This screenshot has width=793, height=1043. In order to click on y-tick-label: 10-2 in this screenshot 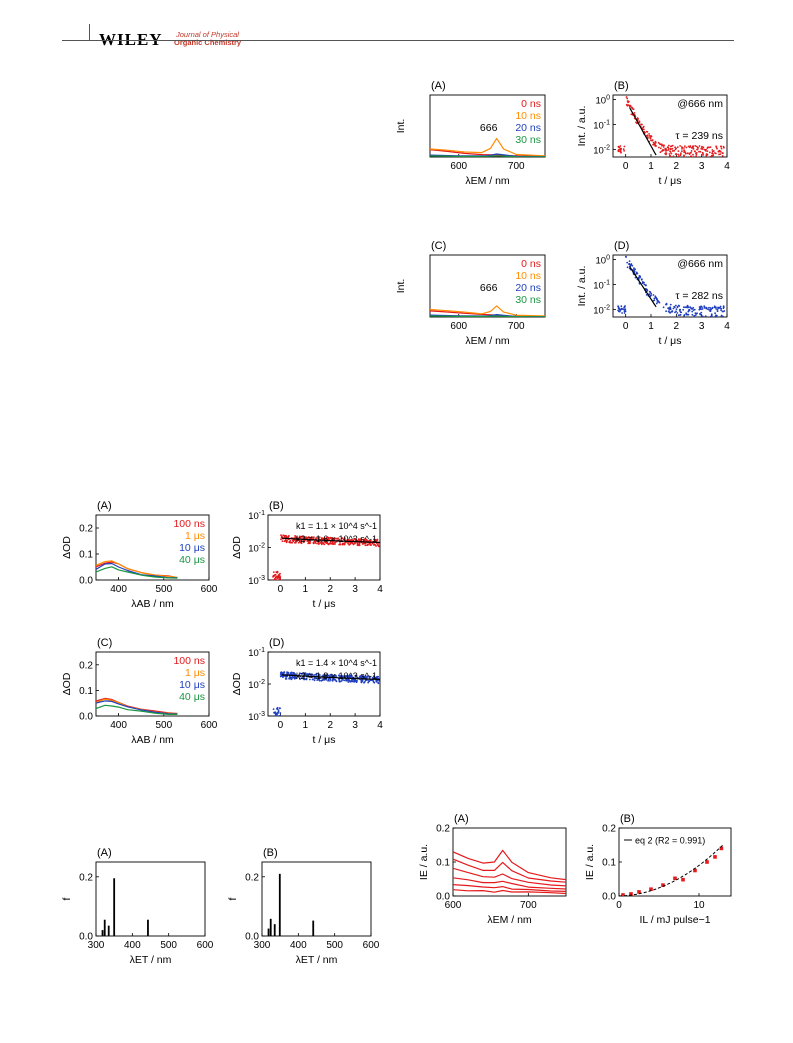, I will do `click(601, 150)`.